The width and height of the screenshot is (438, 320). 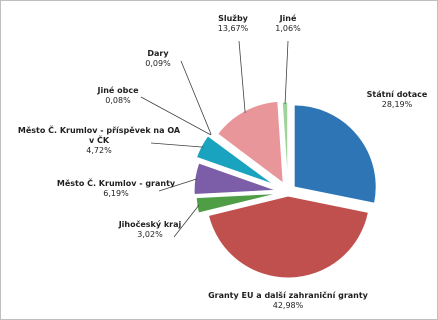 I want to click on pie-slice-sluzby, so click(x=250, y=142).